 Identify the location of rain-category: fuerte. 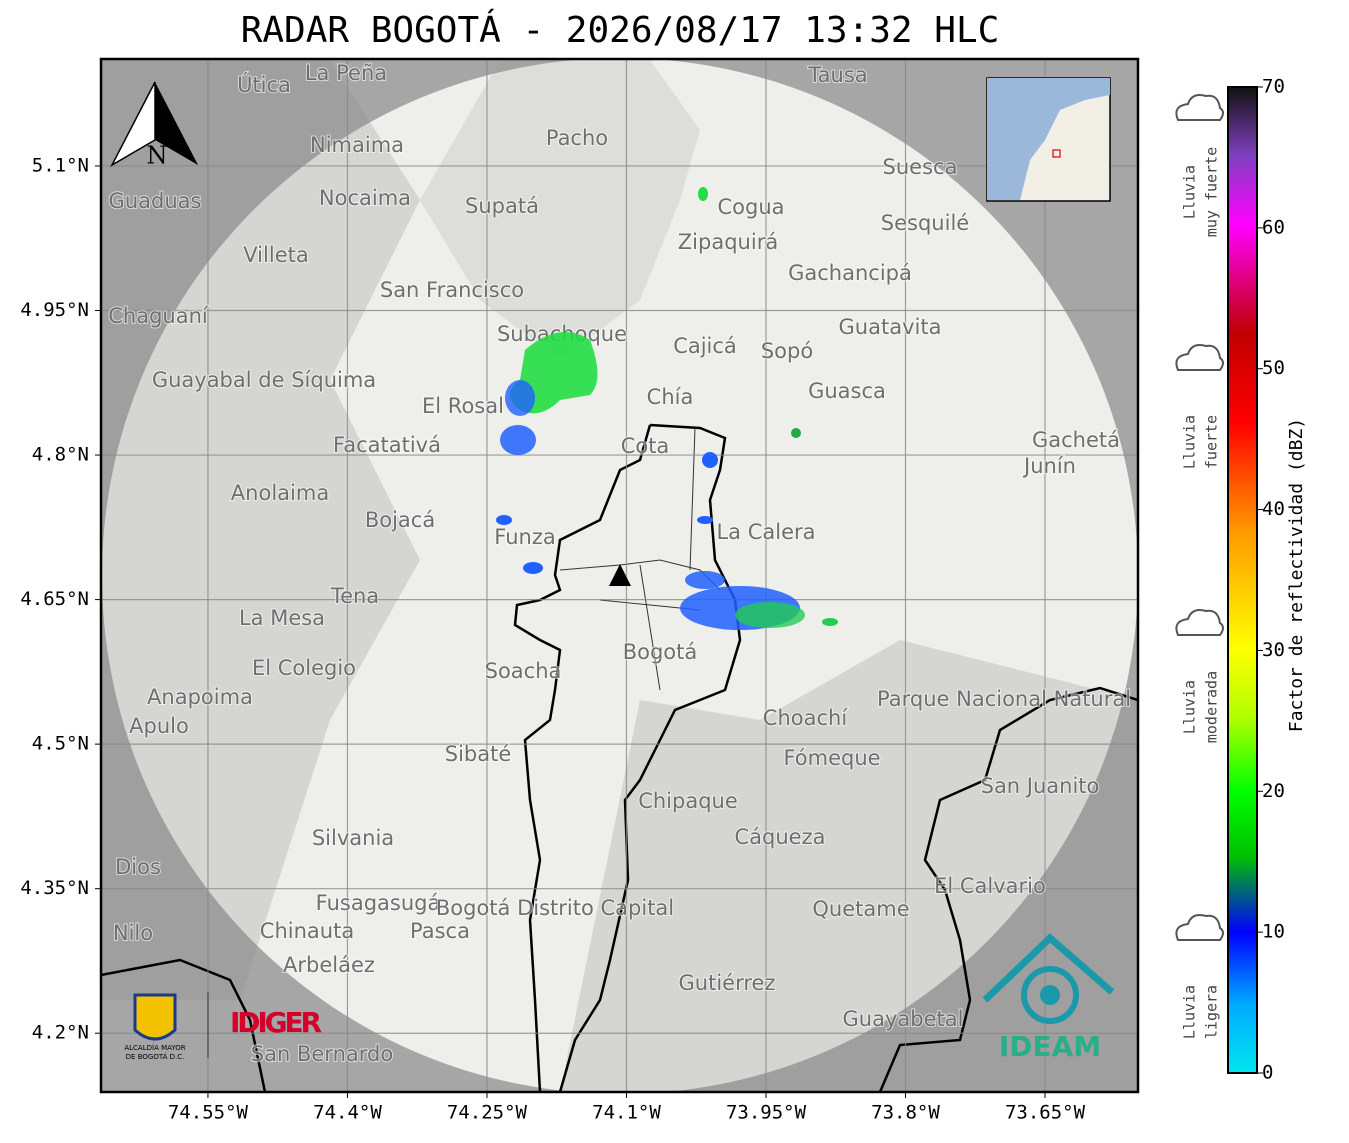
(1212, 442).